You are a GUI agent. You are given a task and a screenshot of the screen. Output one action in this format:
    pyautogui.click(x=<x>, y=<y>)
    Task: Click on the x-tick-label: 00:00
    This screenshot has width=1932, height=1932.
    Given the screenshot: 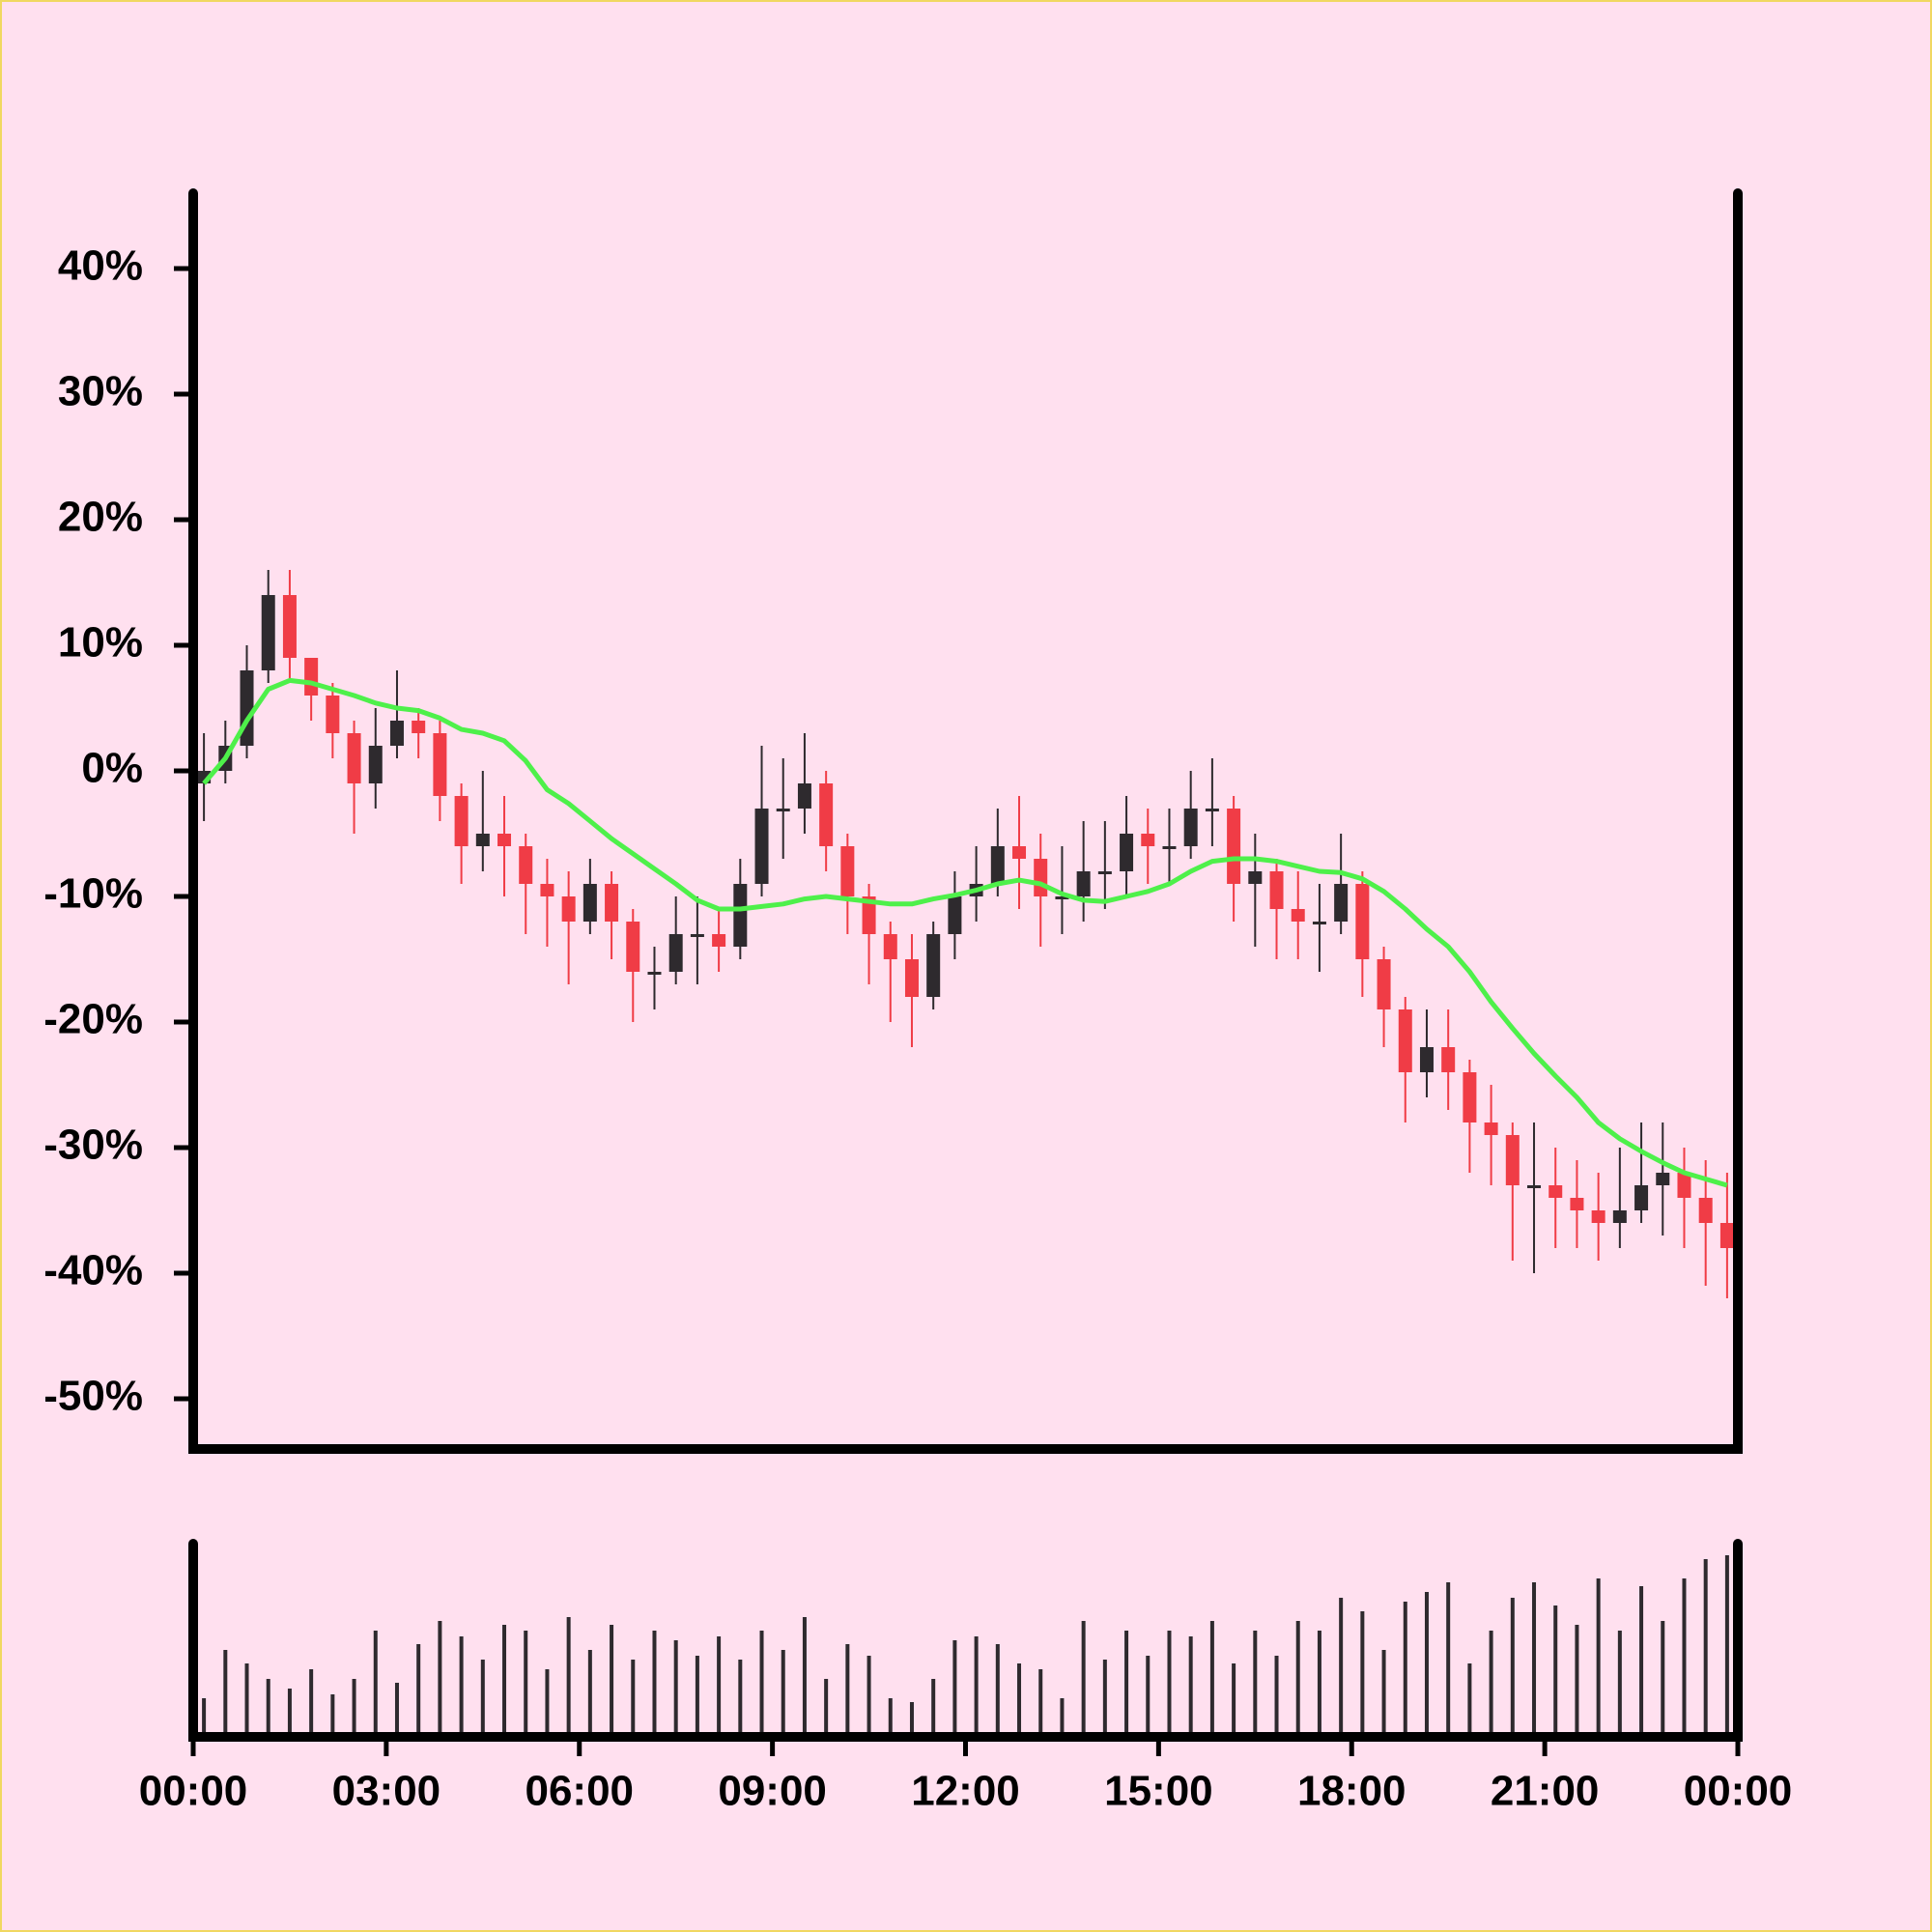 What is the action you would take?
    pyautogui.click(x=1738, y=1791)
    